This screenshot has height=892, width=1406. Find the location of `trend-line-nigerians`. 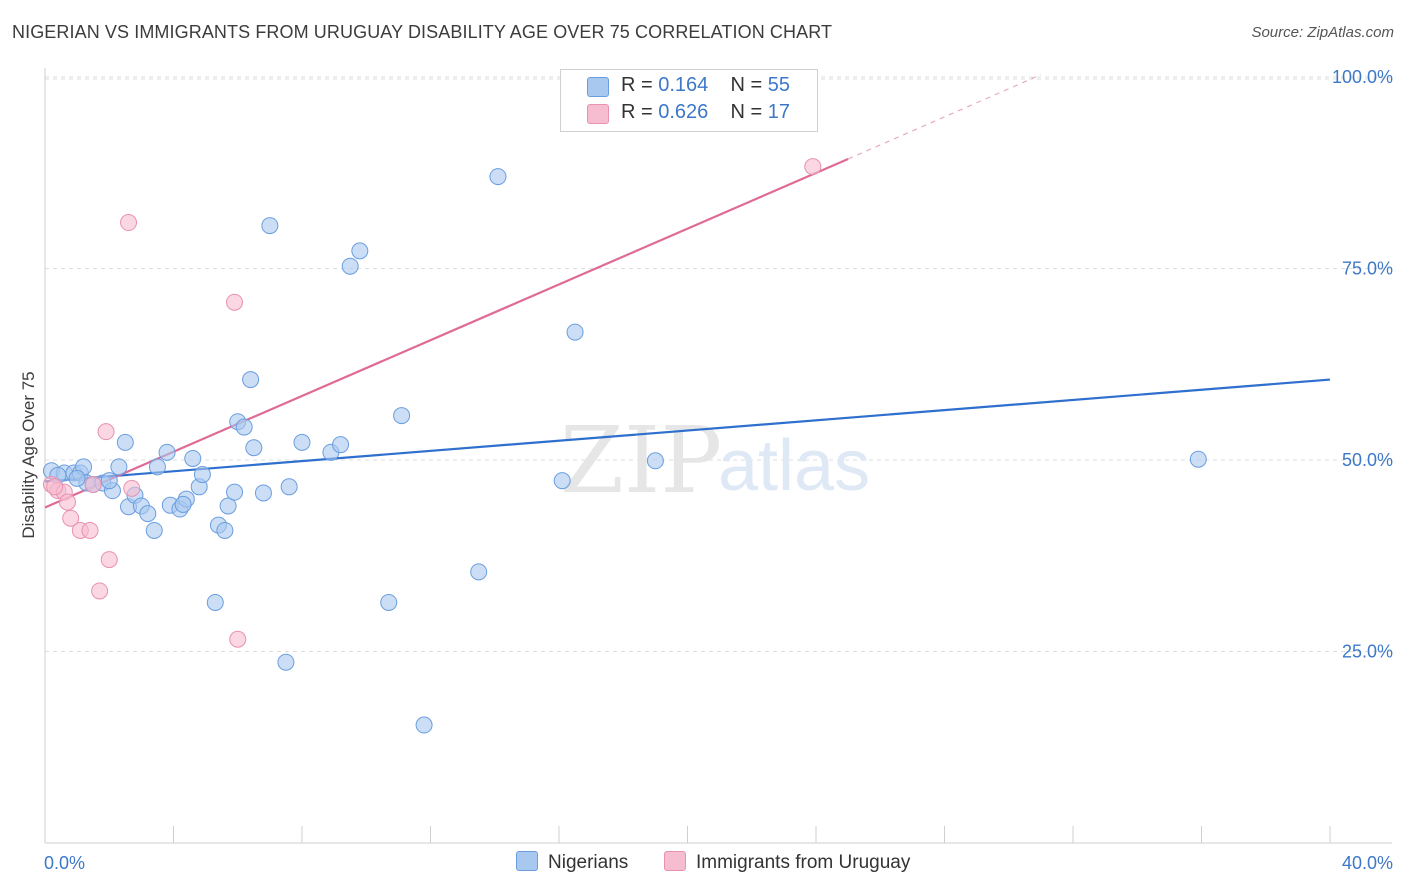

trend-line-nigerians is located at coordinates (687, 430).